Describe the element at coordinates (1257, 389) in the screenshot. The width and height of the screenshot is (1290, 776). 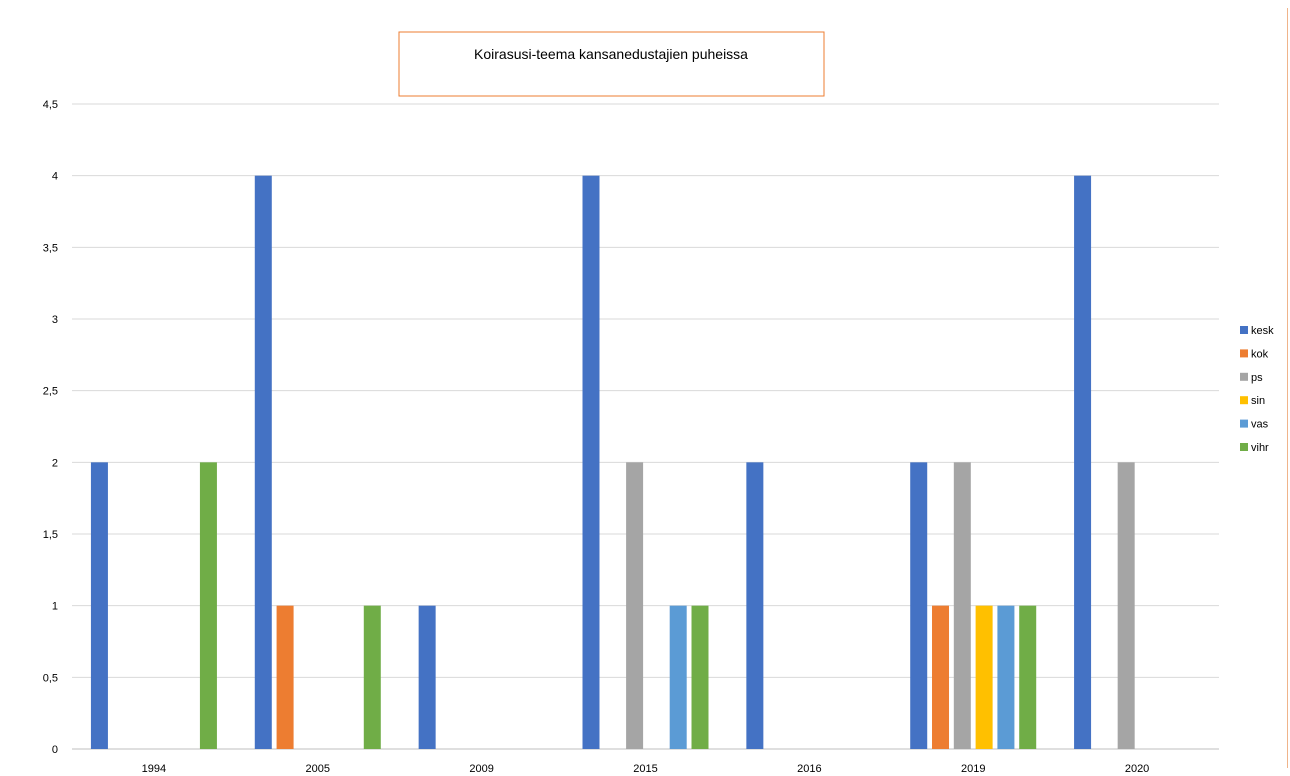
I see `legend: kesk kok ps sin vas vihr` at that location.